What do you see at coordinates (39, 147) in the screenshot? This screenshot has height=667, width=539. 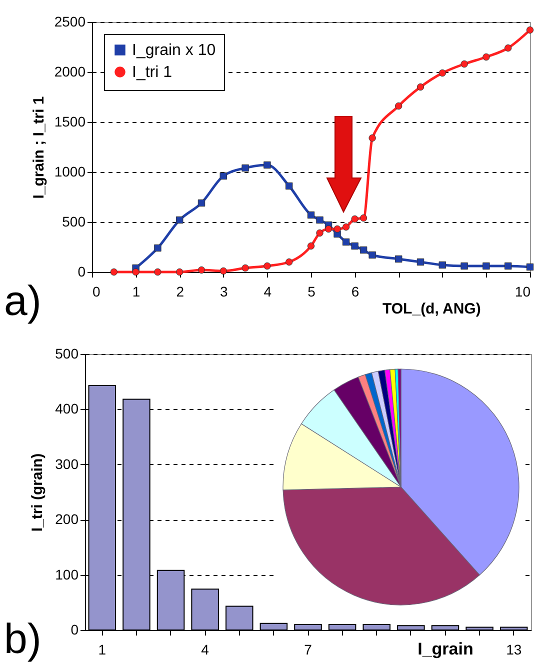 I see `y-axis-title: I_grain ; I_tri 1` at bounding box center [39, 147].